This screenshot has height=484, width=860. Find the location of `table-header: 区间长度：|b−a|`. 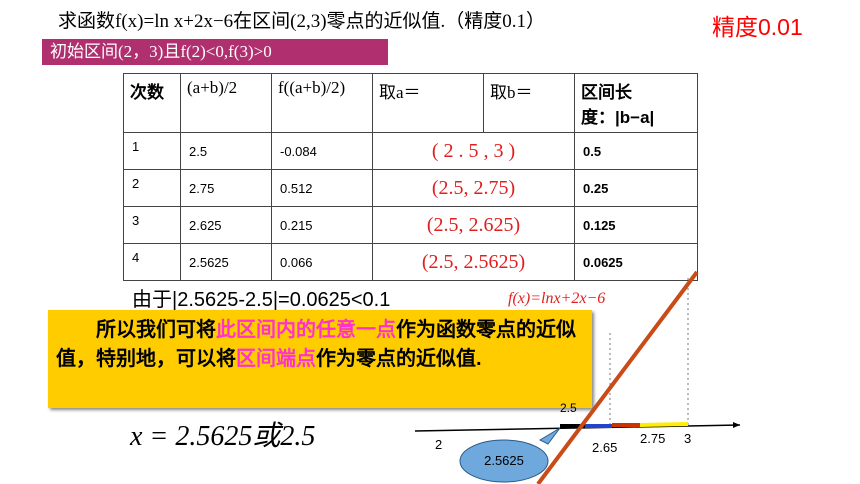

table-header: 区间长度：|b−a| is located at coordinates (636, 103).